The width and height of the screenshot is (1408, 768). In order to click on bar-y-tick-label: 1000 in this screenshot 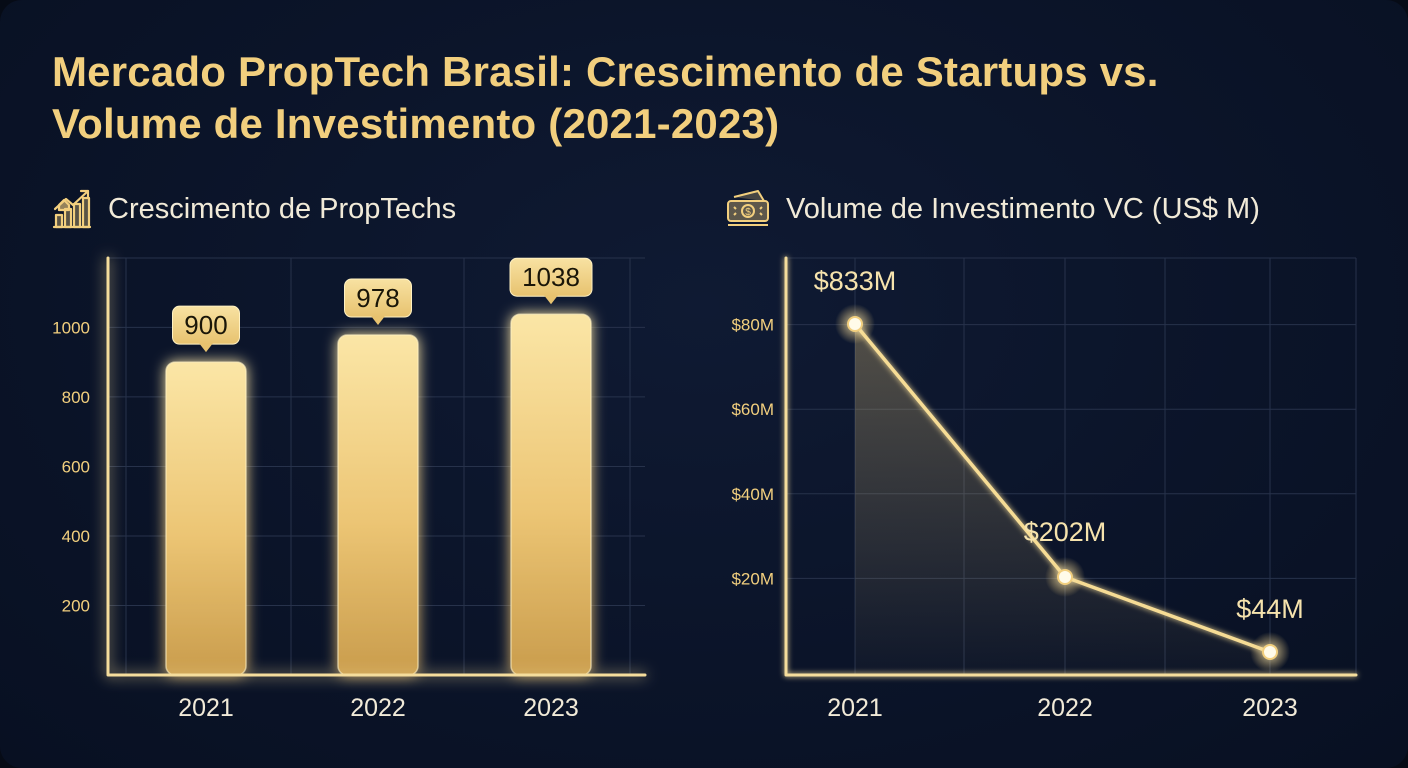, I will do `click(71, 327)`.